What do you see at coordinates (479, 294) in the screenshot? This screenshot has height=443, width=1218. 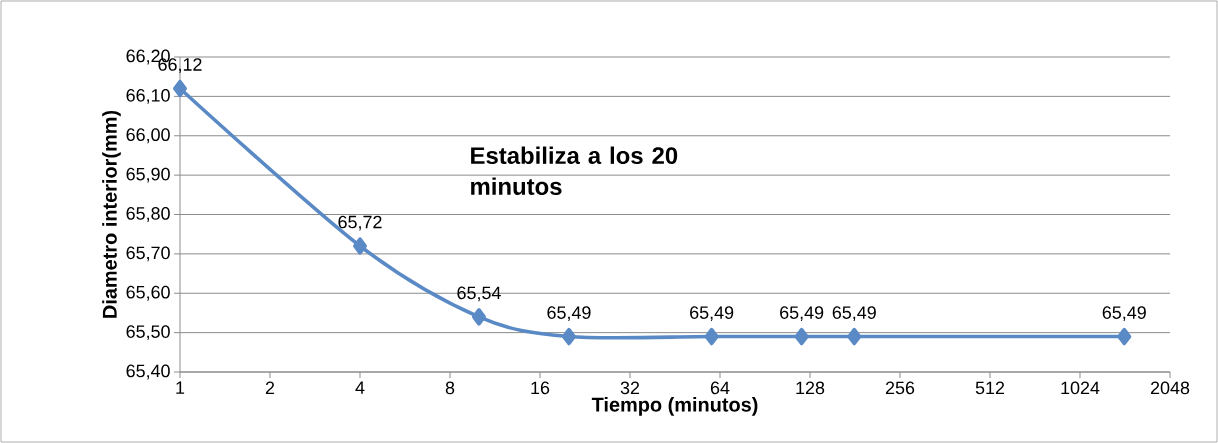 I see `data-label: 65,54` at bounding box center [479, 294].